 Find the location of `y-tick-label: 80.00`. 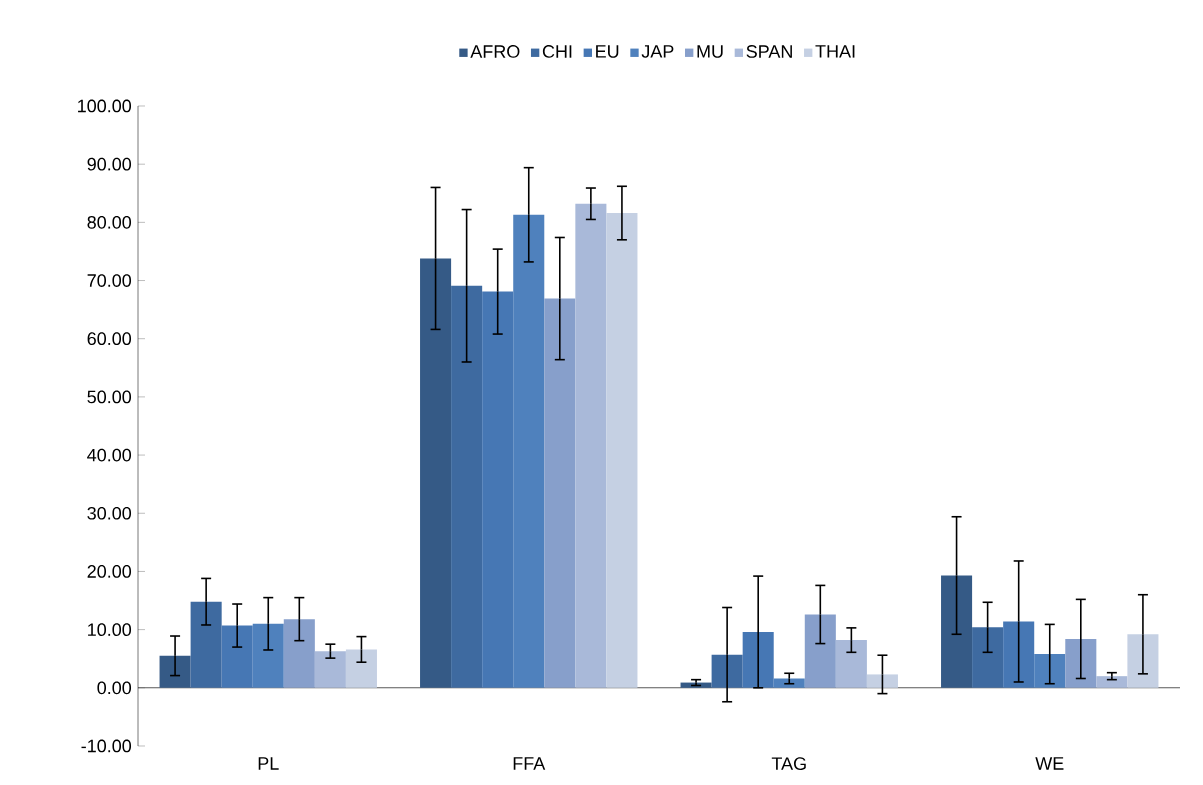

y-tick-label: 80.00 is located at coordinates (109, 222).